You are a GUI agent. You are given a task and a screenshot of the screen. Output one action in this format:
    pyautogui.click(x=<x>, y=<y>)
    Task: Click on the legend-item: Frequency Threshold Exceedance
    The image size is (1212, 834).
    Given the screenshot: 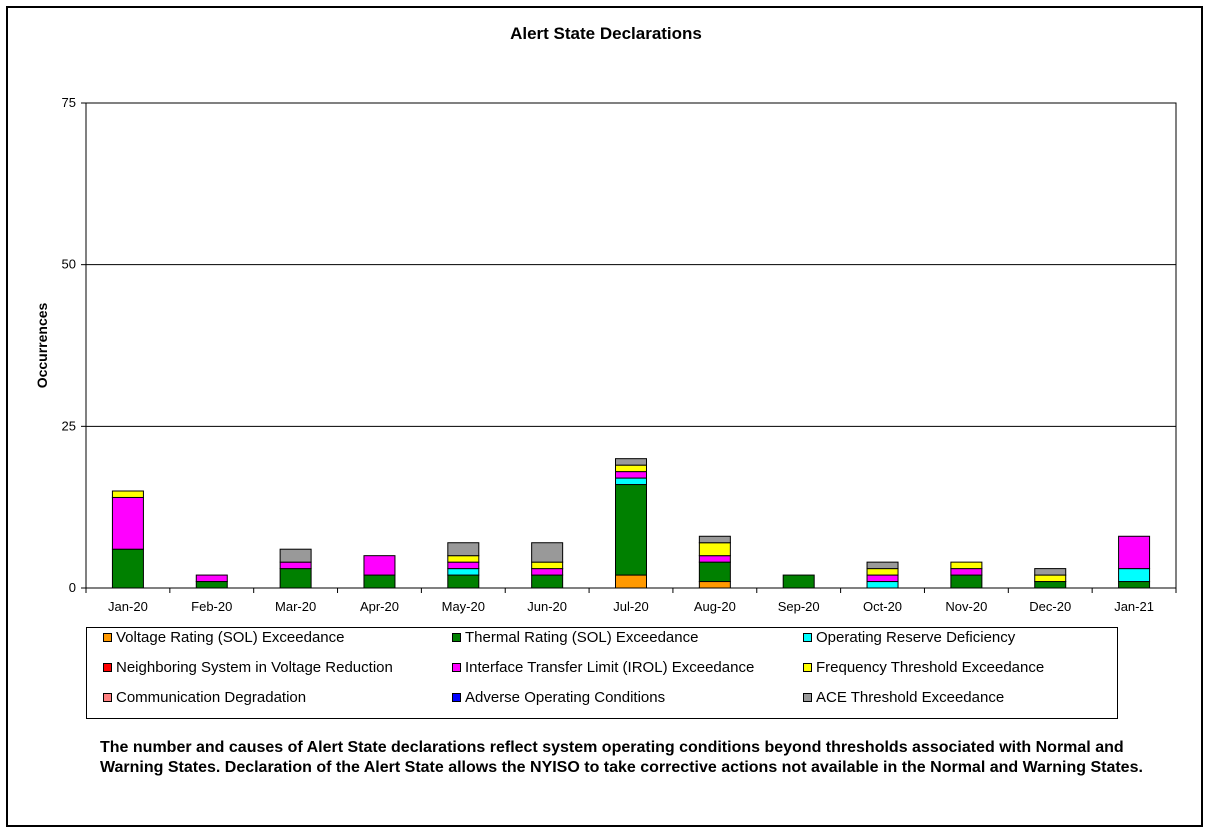 What is the action you would take?
    pyautogui.click(x=923, y=667)
    